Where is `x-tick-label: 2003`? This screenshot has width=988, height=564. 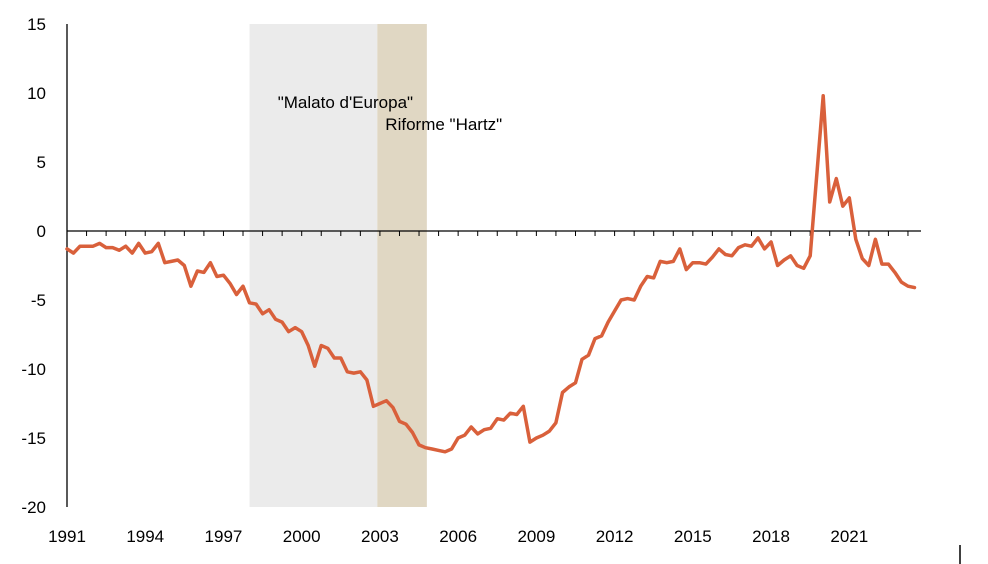
x-tick-label: 2003 is located at coordinates (380, 536).